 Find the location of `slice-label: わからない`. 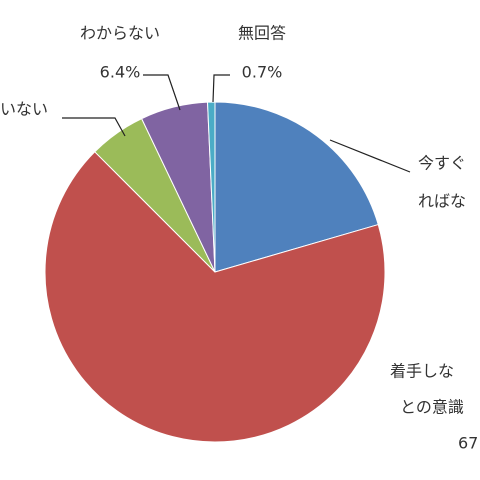

slice-label: わからない is located at coordinates (120, 33).